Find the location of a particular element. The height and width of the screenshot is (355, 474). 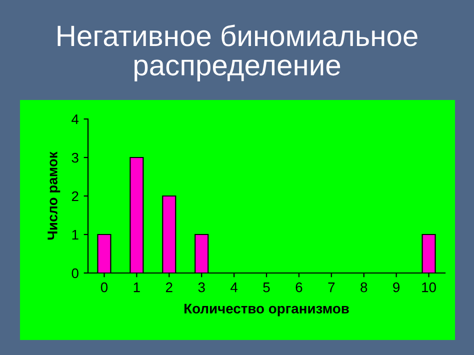

x-tick-label: 3 is located at coordinates (201, 287).